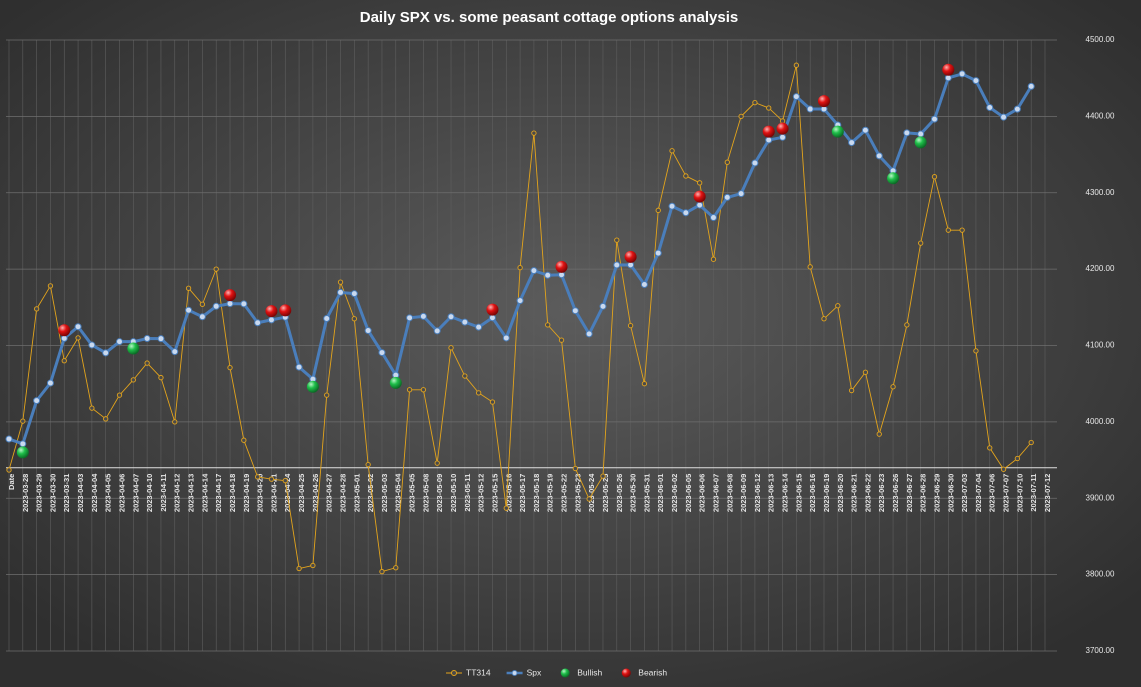 The width and height of the screenshot is (1141, 687). I want to click on x-tick-label: 2023-05-15, so click(494, 493).